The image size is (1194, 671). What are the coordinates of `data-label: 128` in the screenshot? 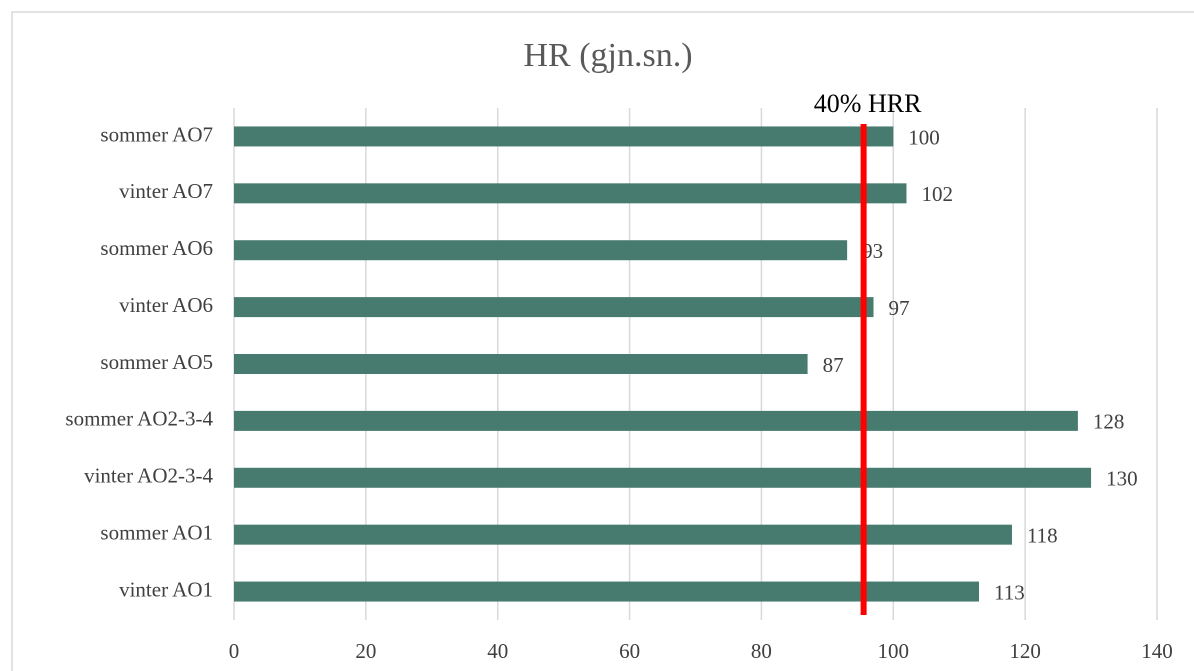 It's located at (1109, 422).